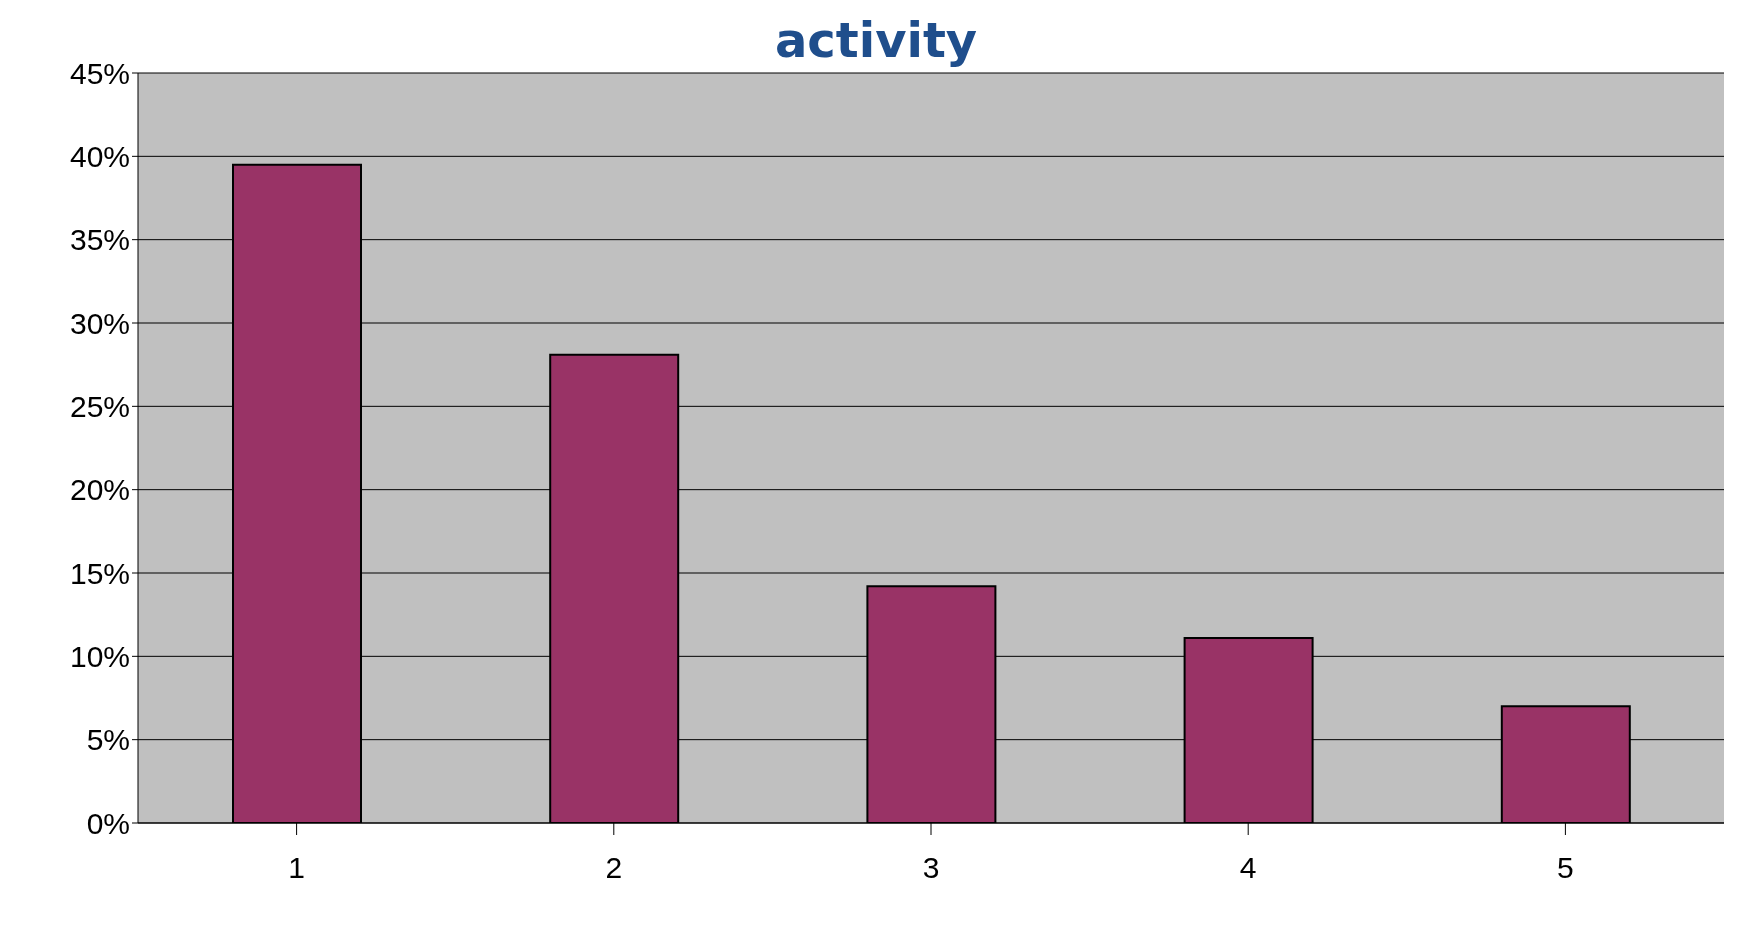 The height and width of the screenshot is (939, 1752). Describe the element at coordinates (931, 868) in the screenshot. I see `x-tick-label: 3` at that location.